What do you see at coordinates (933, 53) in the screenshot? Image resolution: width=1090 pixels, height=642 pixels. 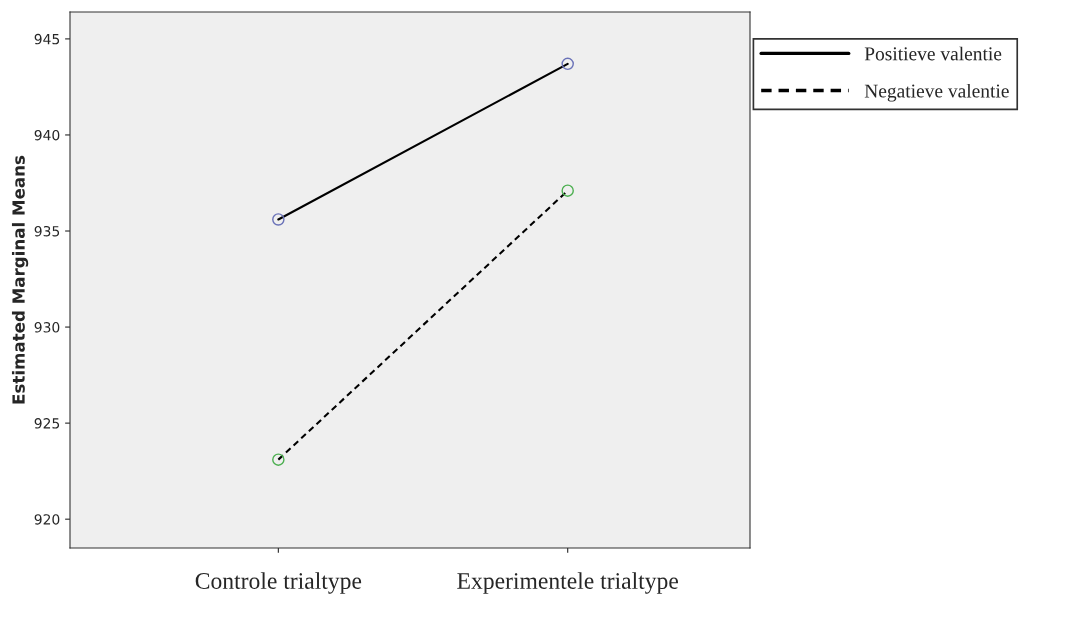 I see `legend-label: Positieve valentie` at bounding box center [933, 53].